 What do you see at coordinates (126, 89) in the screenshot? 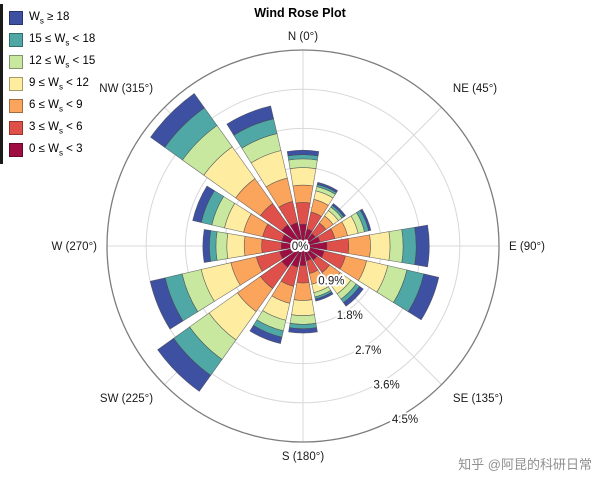
I see `direction-label: NW (315°)` at bounding box center [126, 89].